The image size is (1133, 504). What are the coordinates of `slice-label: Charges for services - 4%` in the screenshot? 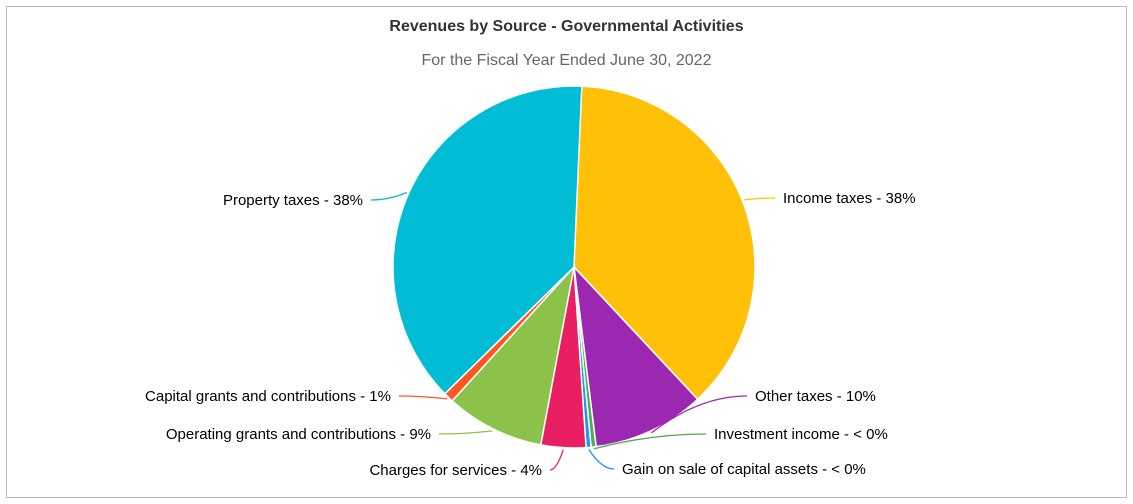 It's located at (455, 470).